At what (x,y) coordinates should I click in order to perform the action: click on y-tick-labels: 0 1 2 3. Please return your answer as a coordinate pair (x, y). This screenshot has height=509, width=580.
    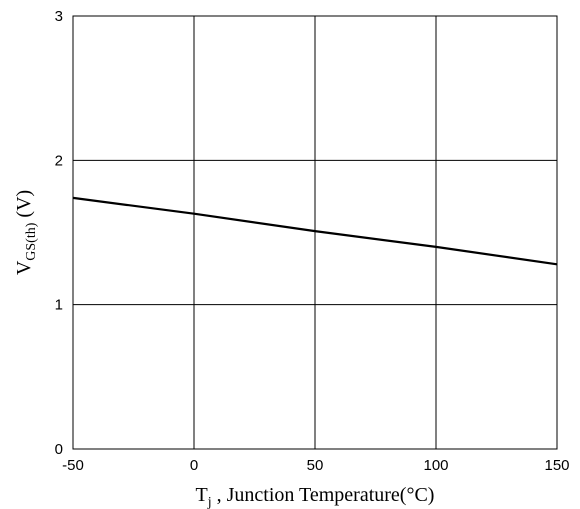
    Looking at the image, I should click on (59, 233).